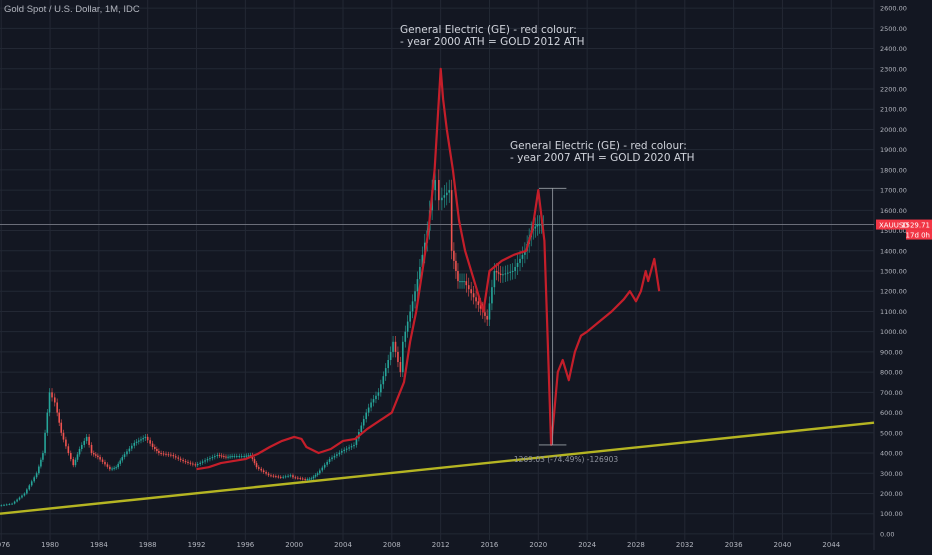  Describe the element at coordinates (893, 211) in the screenshot. I see `y-tick-label: 1600.00` at that location.